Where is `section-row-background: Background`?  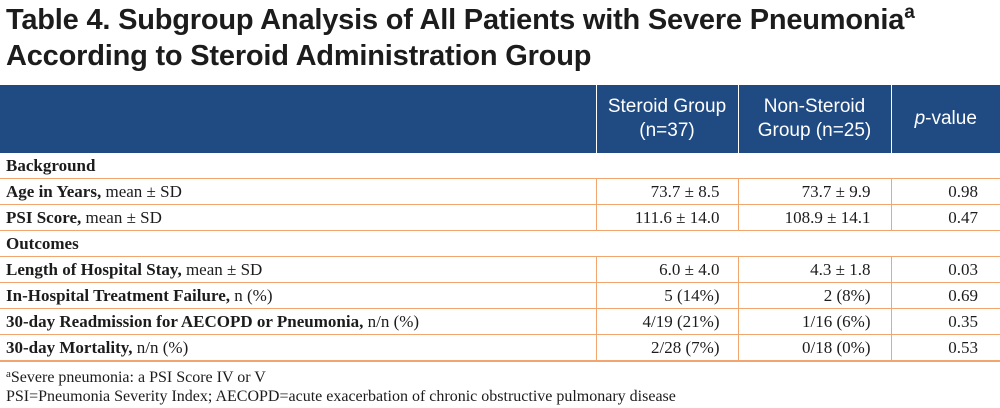 section-row-background: Background is located at coordinates (500, 166).